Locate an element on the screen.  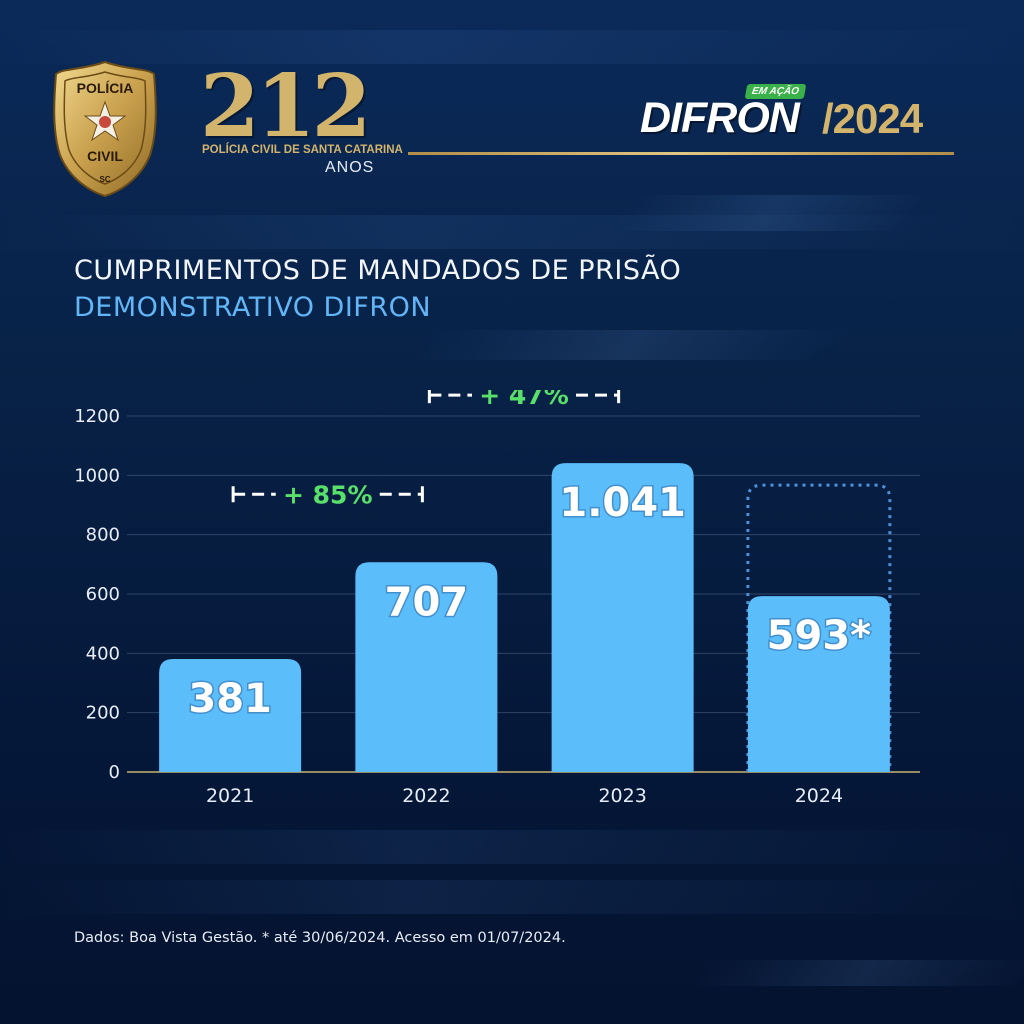
x-tick-label: 2021 is located at coordinates (230, 796).